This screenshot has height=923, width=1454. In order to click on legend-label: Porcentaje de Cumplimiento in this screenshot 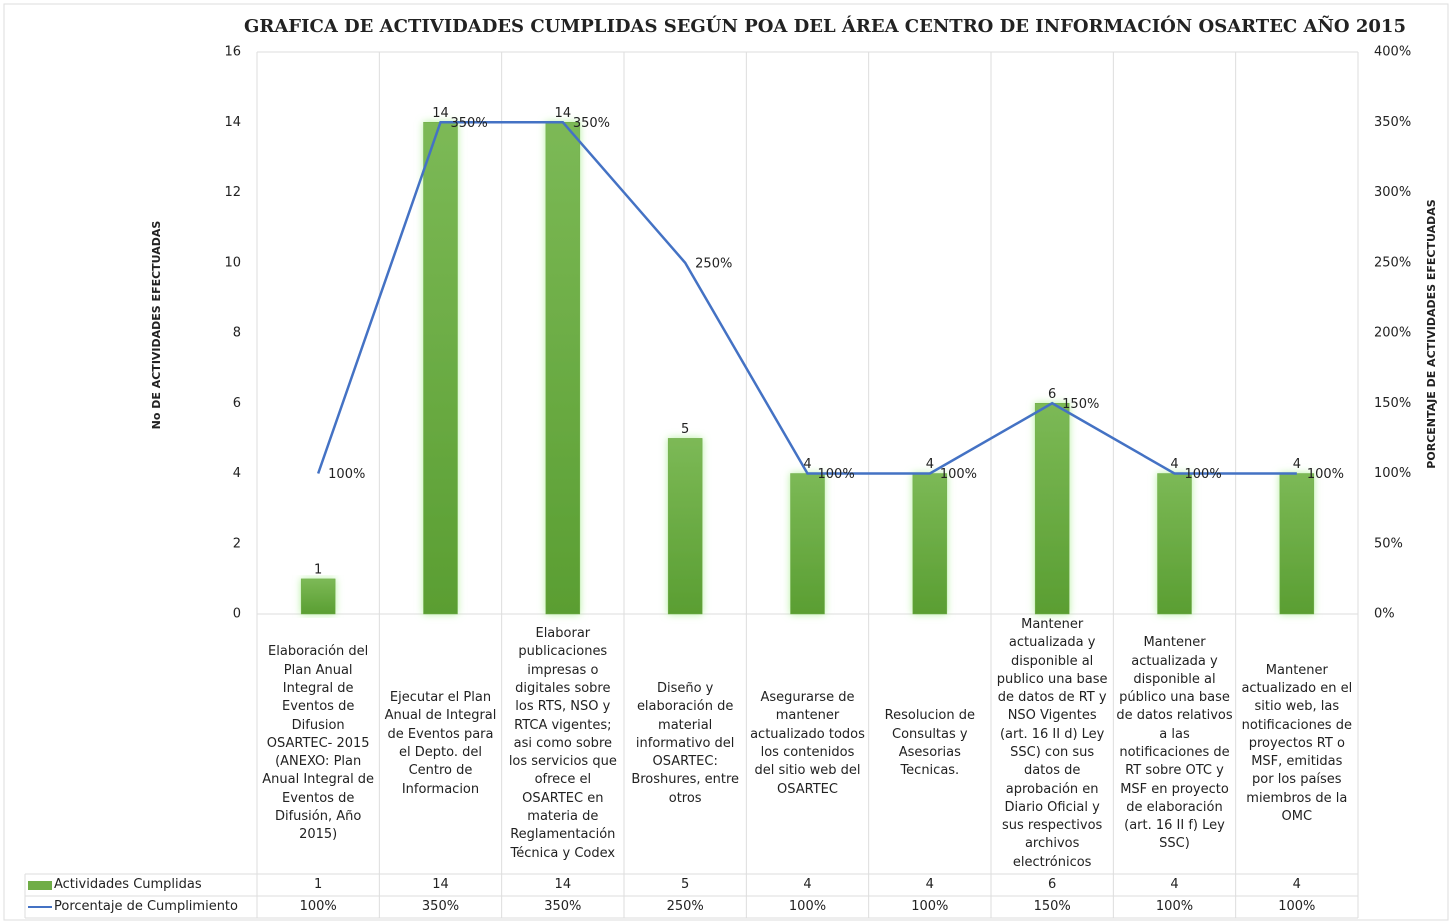, I will do `click(146, 906)`.